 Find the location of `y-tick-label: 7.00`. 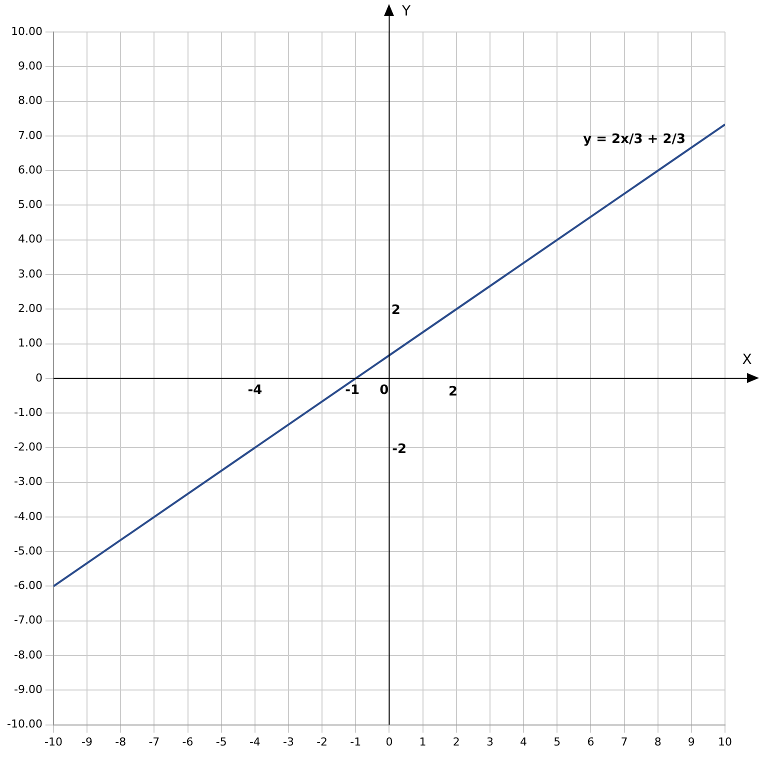

y-tick-label: 7.00 is located at coordinates (30, 135).